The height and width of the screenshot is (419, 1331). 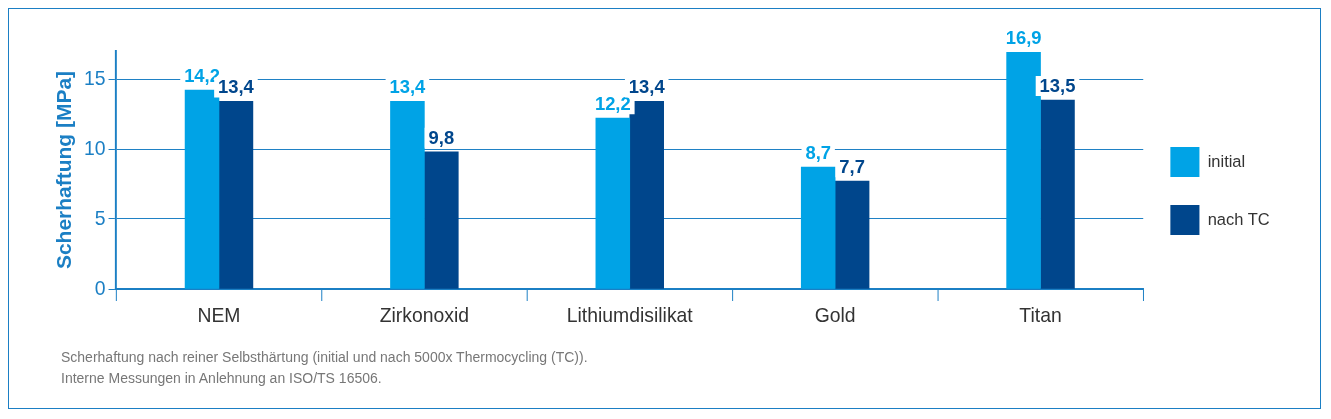 I want to click on y-tick-label: 15, so click(x=95, y=77).